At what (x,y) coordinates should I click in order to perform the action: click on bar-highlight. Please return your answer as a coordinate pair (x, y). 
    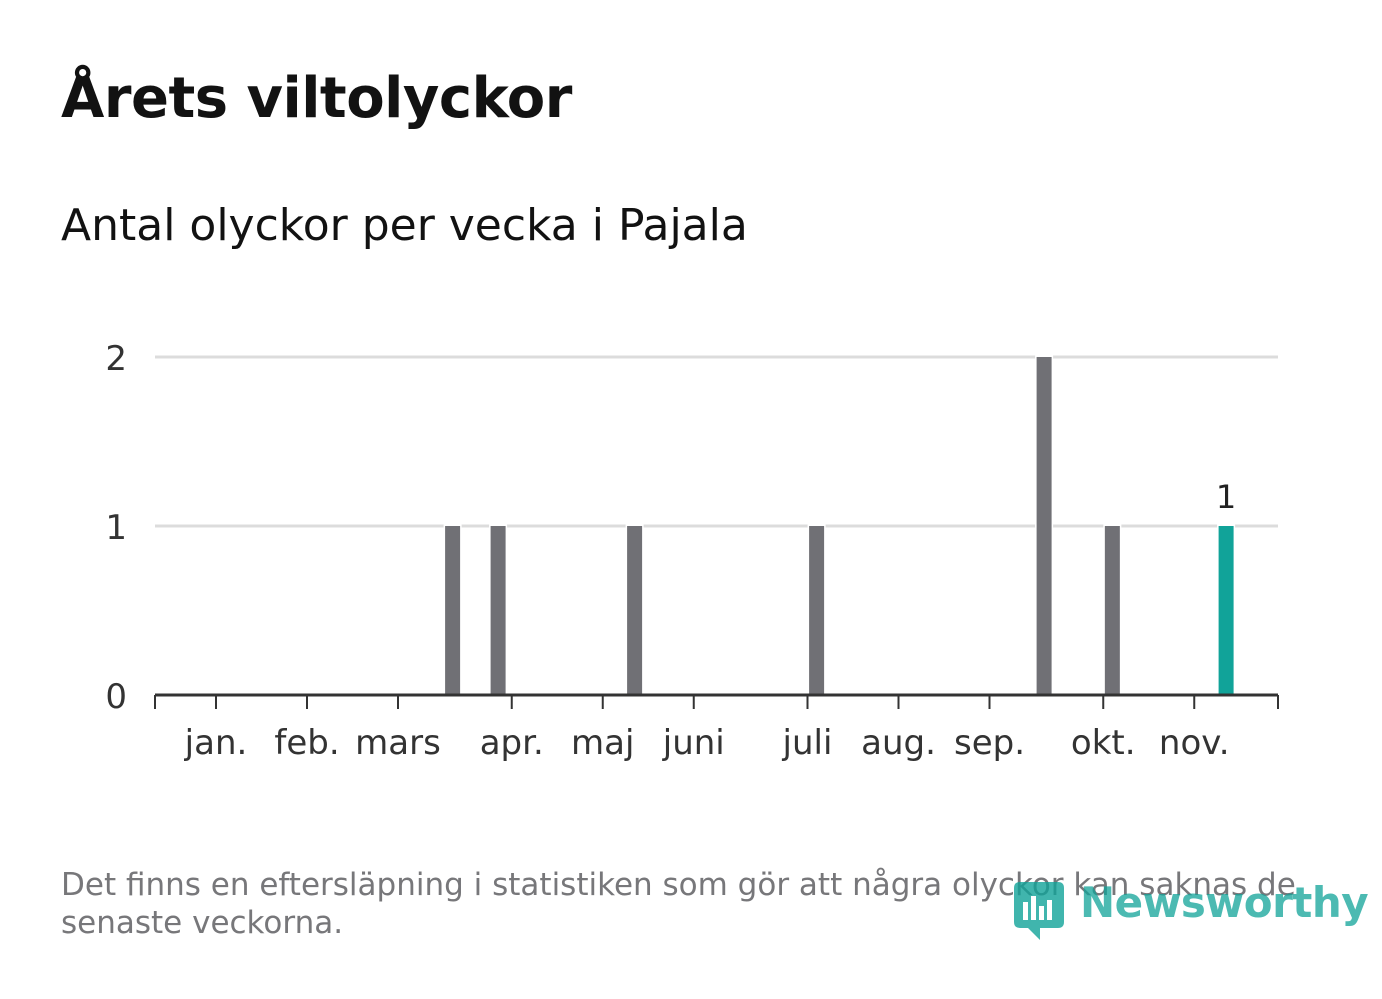
    Looking at the image, I should click on (1226, 610).